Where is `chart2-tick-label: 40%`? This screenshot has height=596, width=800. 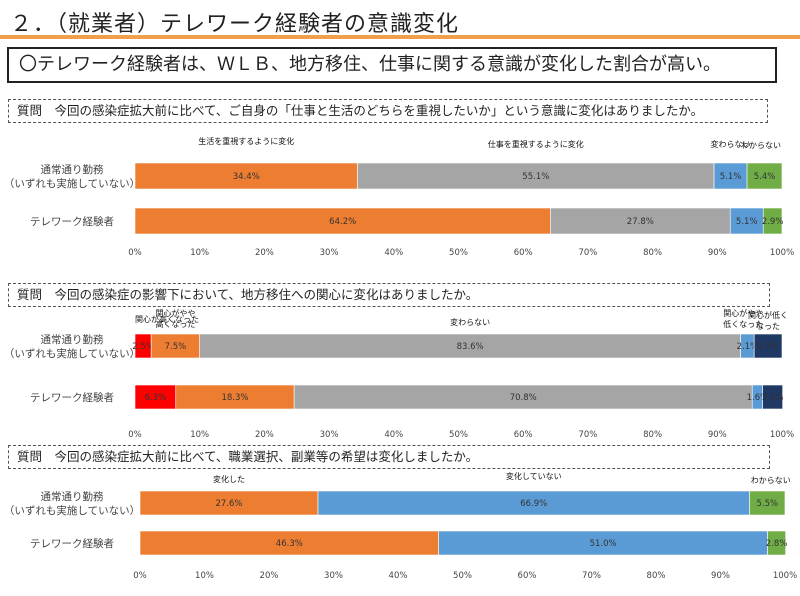 chart2-tick-label: 40% is located at coordinates (393, 435).